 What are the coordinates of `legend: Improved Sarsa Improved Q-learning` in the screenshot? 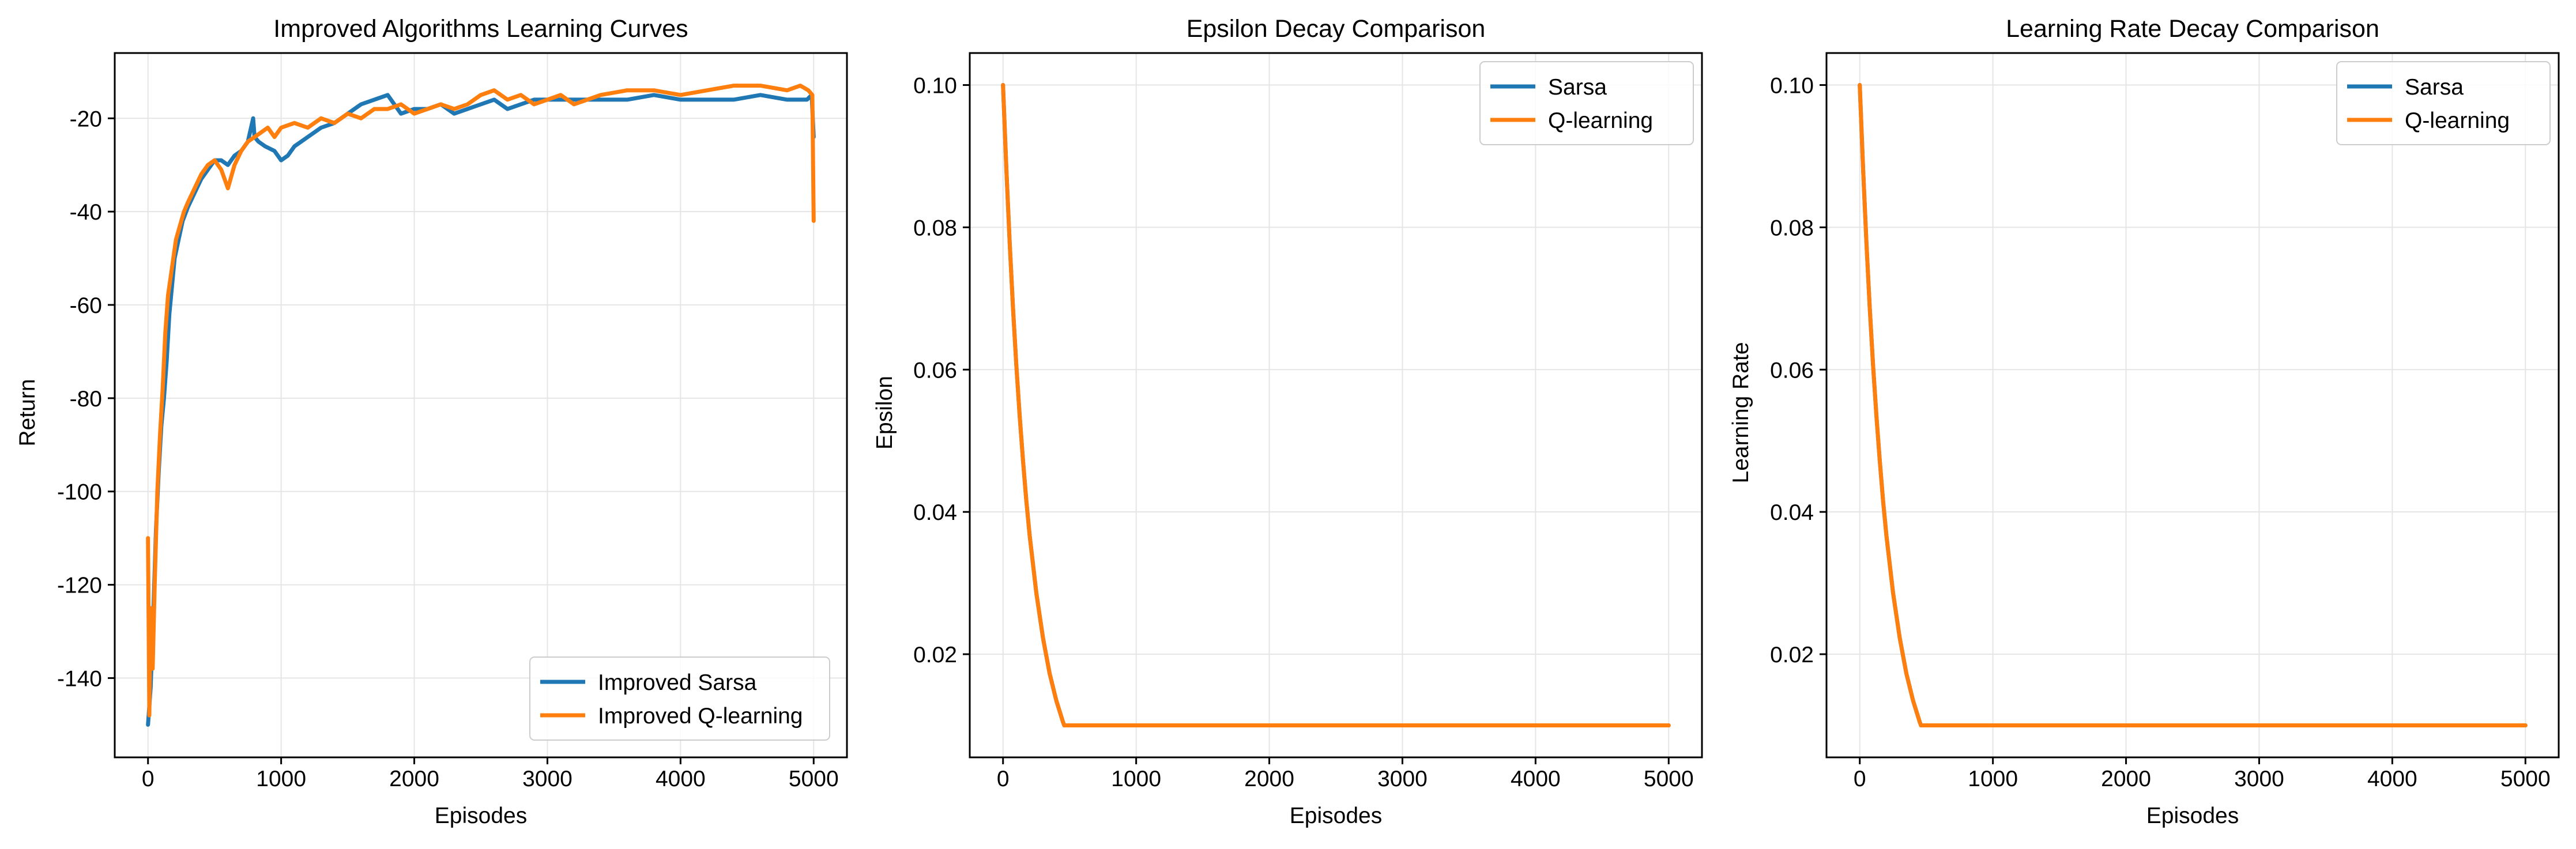 It's located at (679, 698).